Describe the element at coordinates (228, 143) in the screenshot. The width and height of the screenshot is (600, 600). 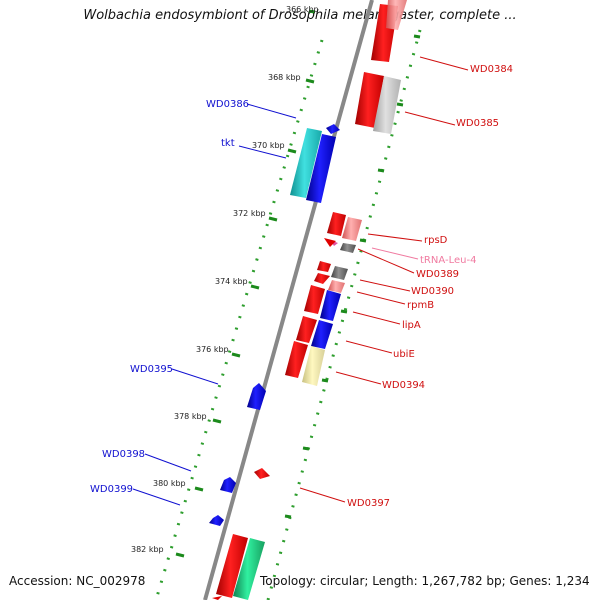
I see `label-tkt: tkt` at that location.